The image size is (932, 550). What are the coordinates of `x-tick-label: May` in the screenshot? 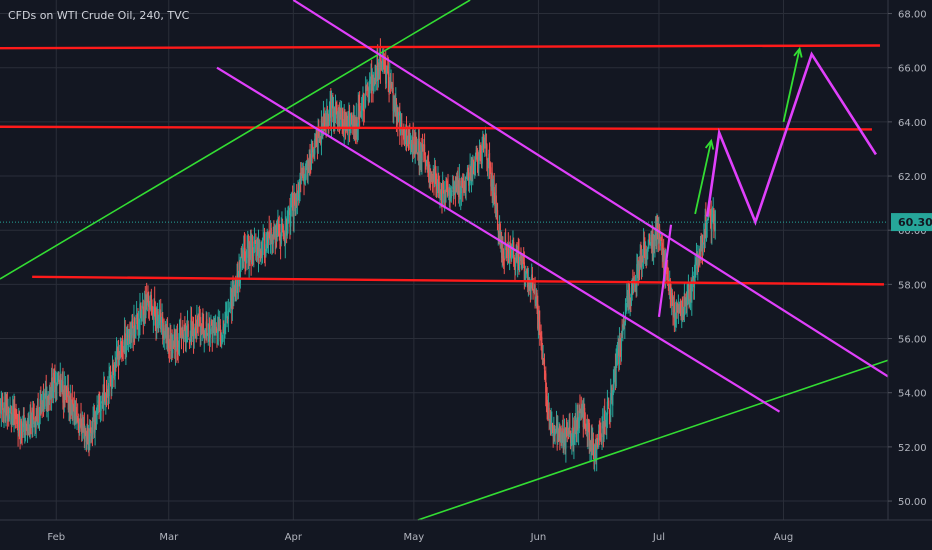 It's located at (414, 537).